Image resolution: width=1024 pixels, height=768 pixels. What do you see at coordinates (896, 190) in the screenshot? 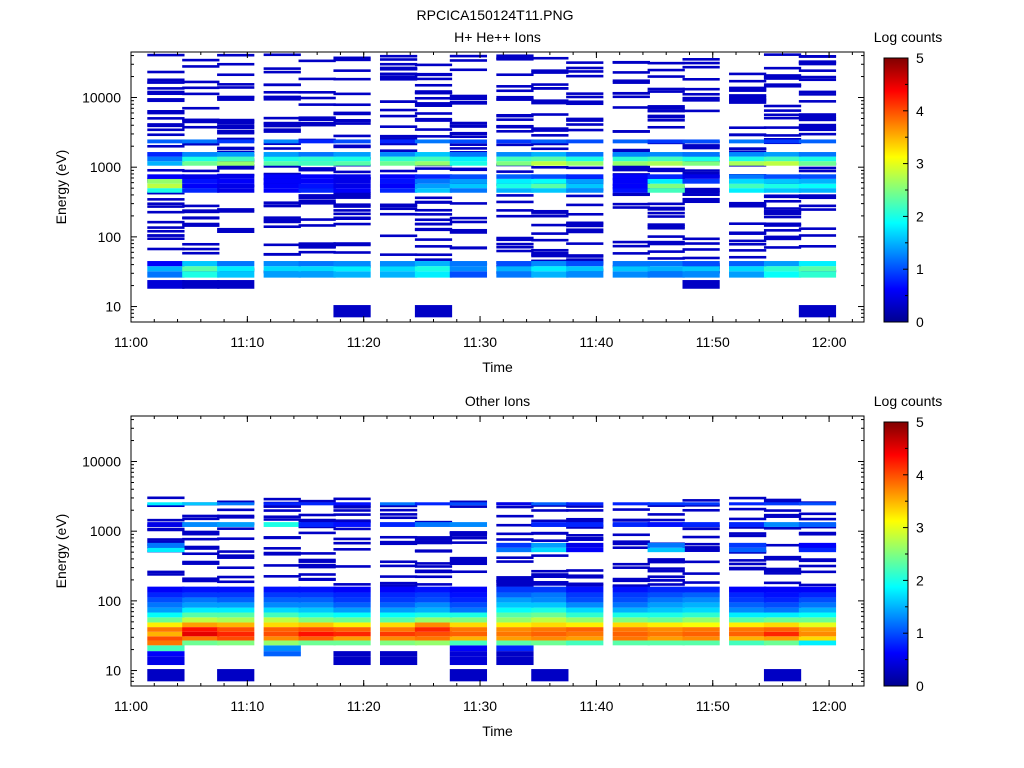
I see `colorbar` at bounding box center [896, 190].